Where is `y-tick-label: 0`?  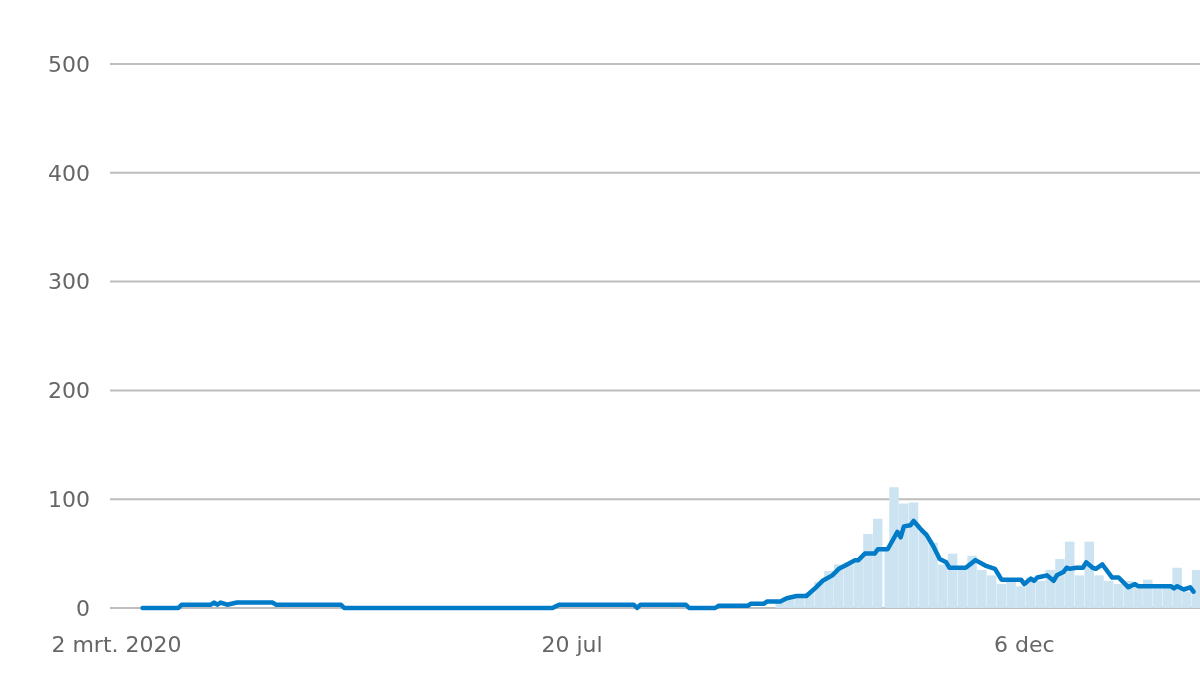
y-tick-label: 0 is located at coordinates (83, 608).